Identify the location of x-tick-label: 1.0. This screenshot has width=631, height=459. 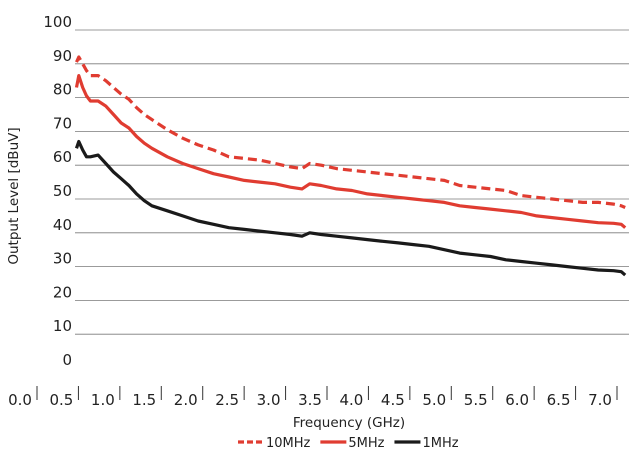
(103, 400).